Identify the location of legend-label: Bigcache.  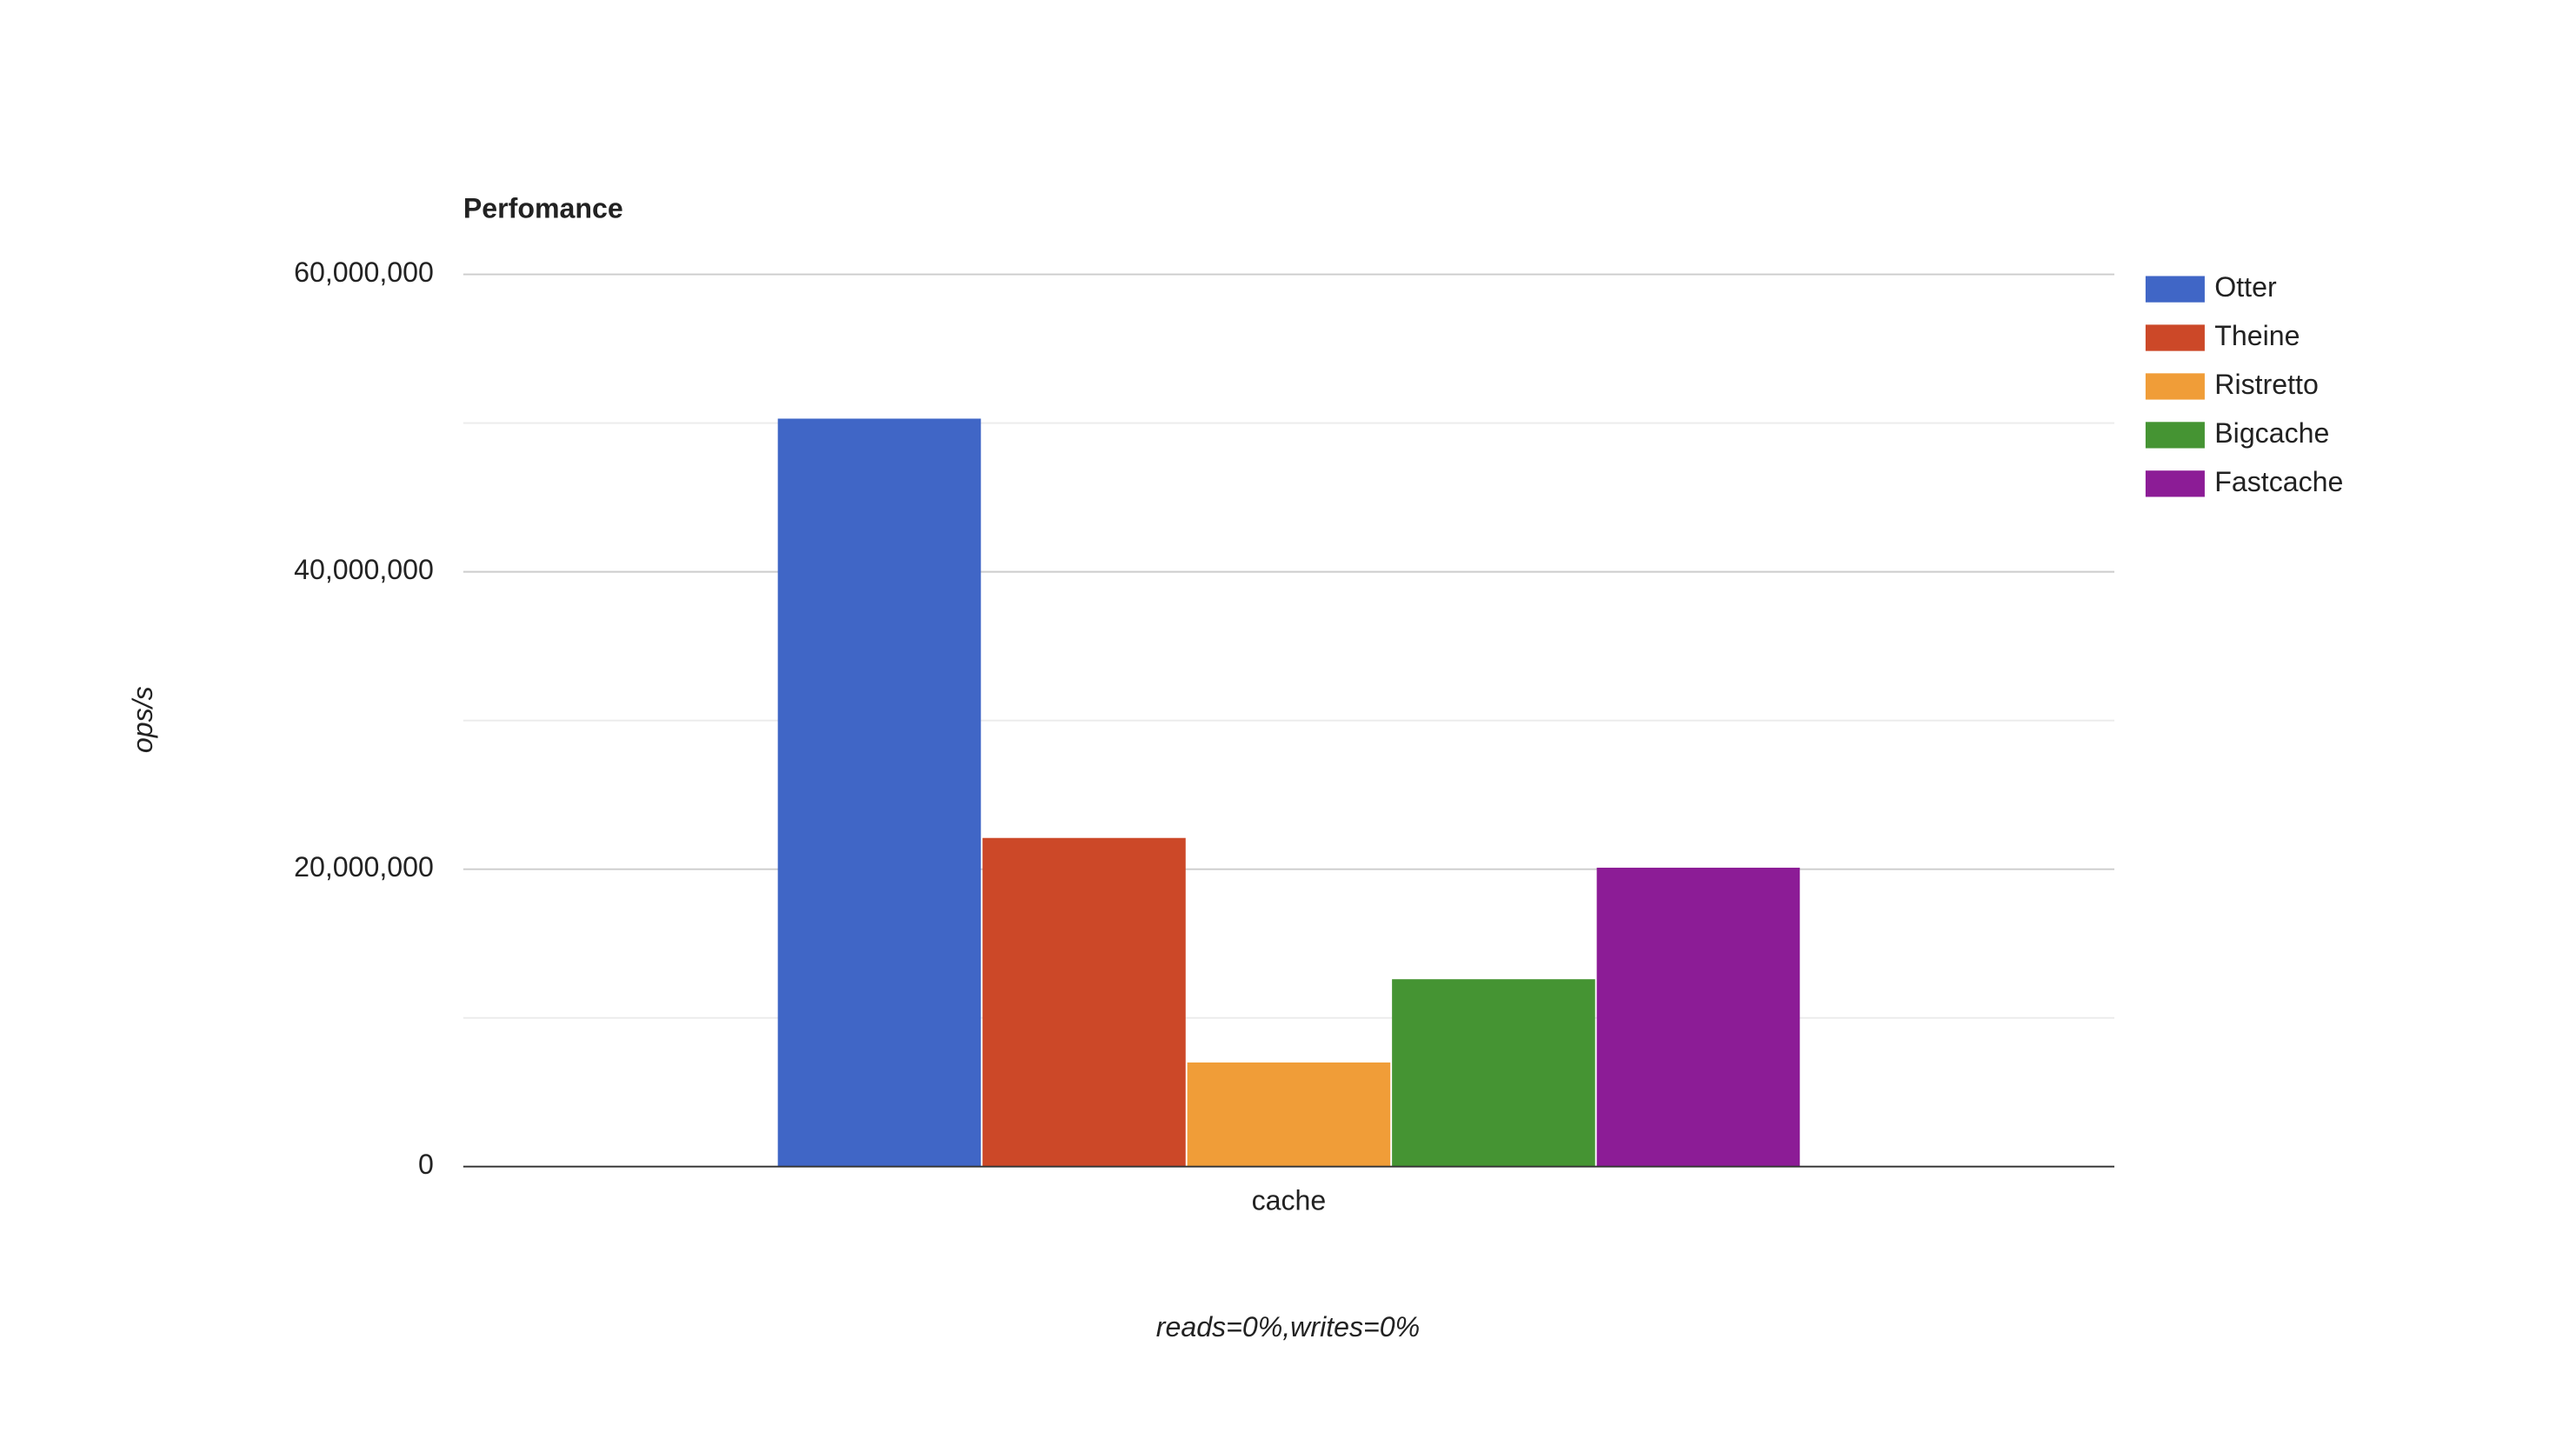
(2271, 433).